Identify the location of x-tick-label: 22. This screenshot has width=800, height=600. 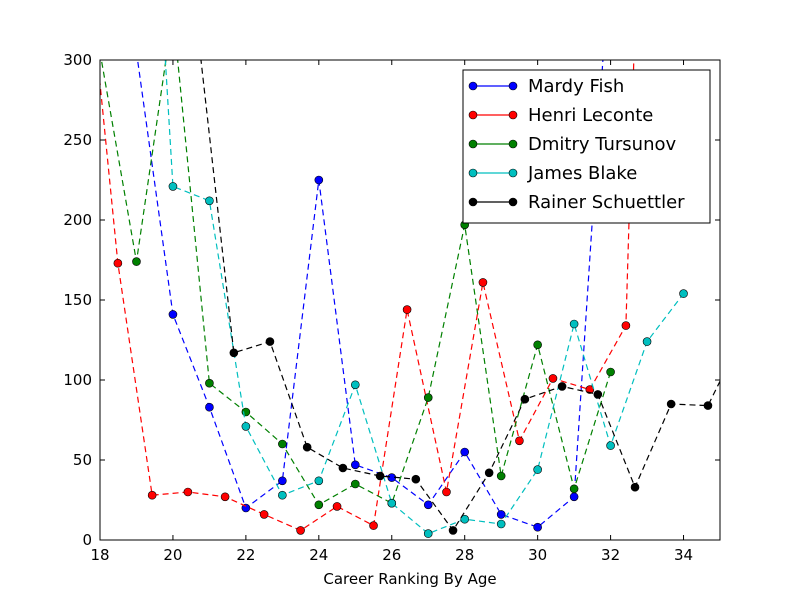
(245, 555).